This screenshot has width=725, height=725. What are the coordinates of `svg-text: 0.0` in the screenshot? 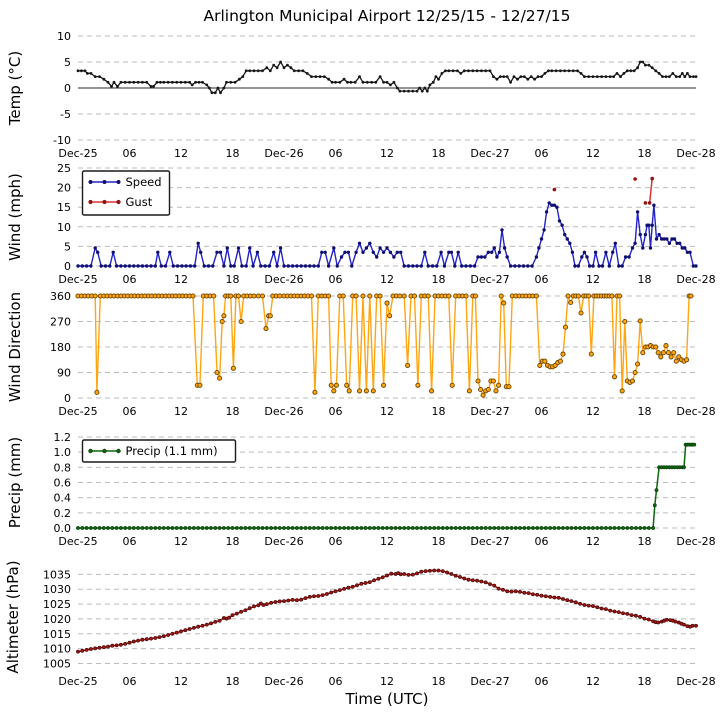 It's located at (63, 528).